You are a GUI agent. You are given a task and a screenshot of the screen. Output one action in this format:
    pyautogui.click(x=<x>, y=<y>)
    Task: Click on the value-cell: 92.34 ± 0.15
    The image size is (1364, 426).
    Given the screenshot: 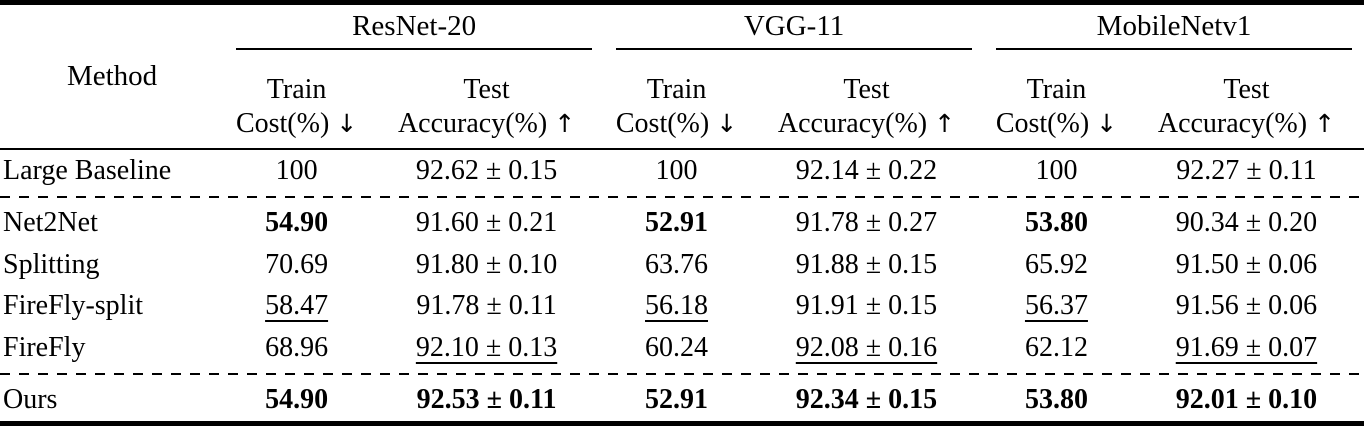 What is the action you would take?
    pyautogui.click(x=866, y=400)
    